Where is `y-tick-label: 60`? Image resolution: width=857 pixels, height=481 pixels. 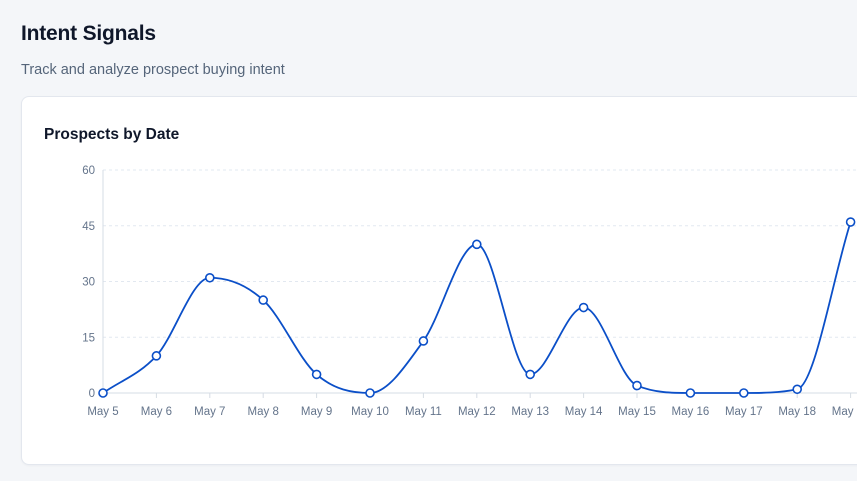 y-tick-label: 60 is located at coordinates (88, 171).